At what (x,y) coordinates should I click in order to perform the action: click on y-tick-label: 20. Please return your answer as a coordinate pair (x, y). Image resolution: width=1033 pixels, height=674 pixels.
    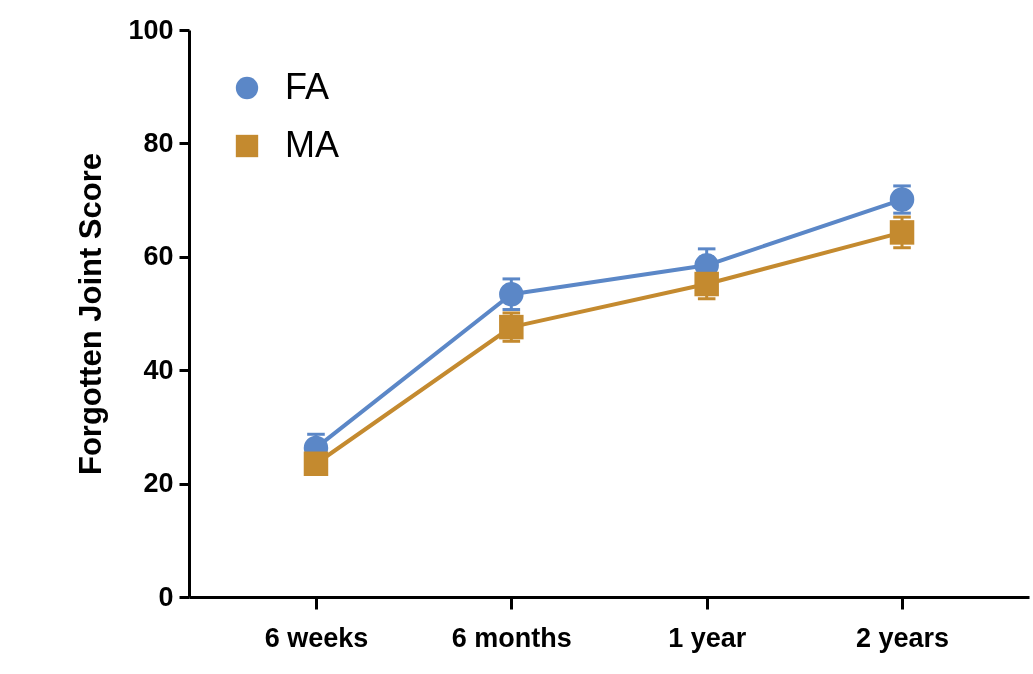
    Looking at the image, I should click on (158, 483).